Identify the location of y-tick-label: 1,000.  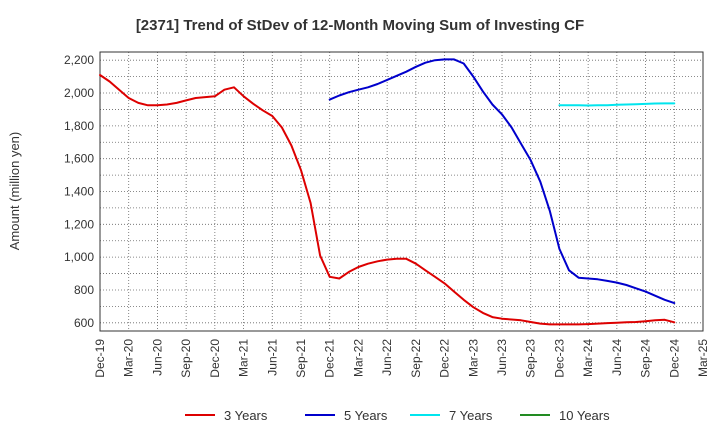
(79, 257).